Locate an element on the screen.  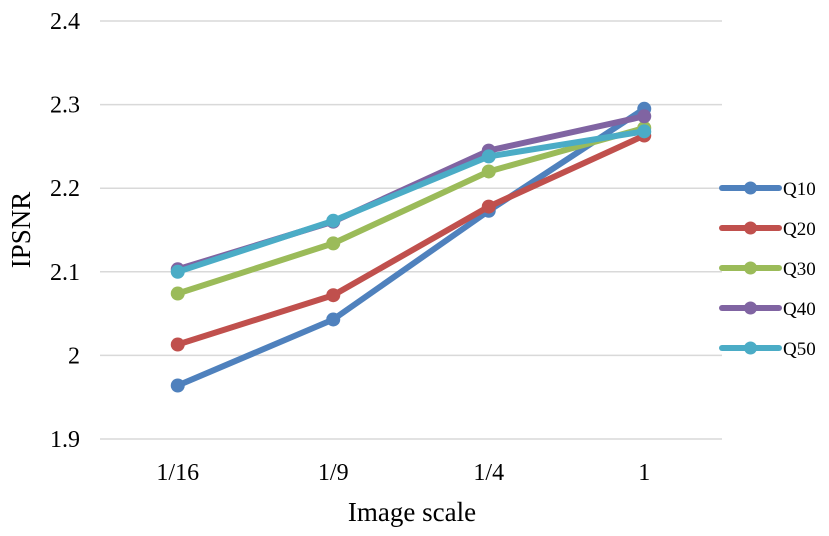
legend-label: Q20 is located at coordinates (799, 229).